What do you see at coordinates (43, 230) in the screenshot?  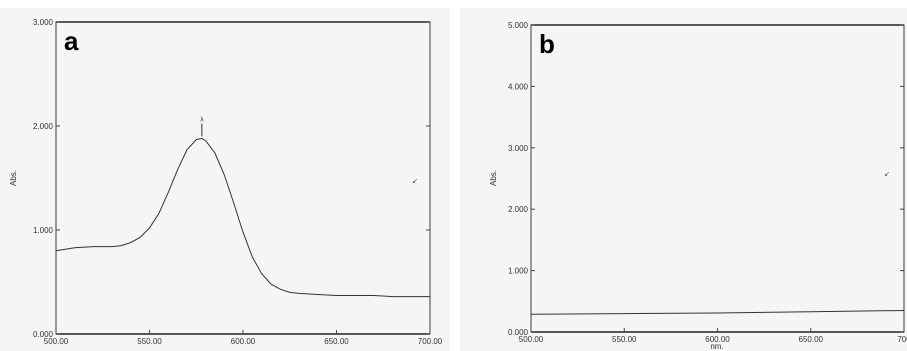 I see `panel-a-y-tick-label: 1.000` at bounding box center [43, 230].